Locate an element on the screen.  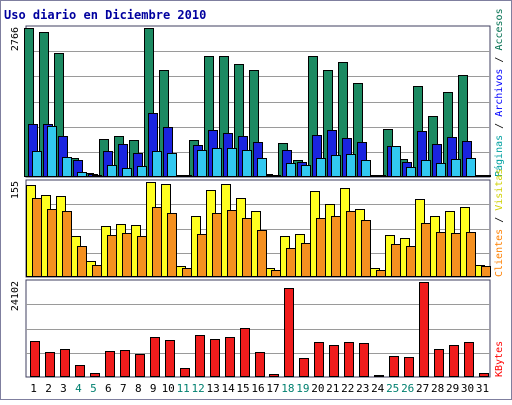
x-tick-label-day-8: 8 is located at coordinates (138, 388).